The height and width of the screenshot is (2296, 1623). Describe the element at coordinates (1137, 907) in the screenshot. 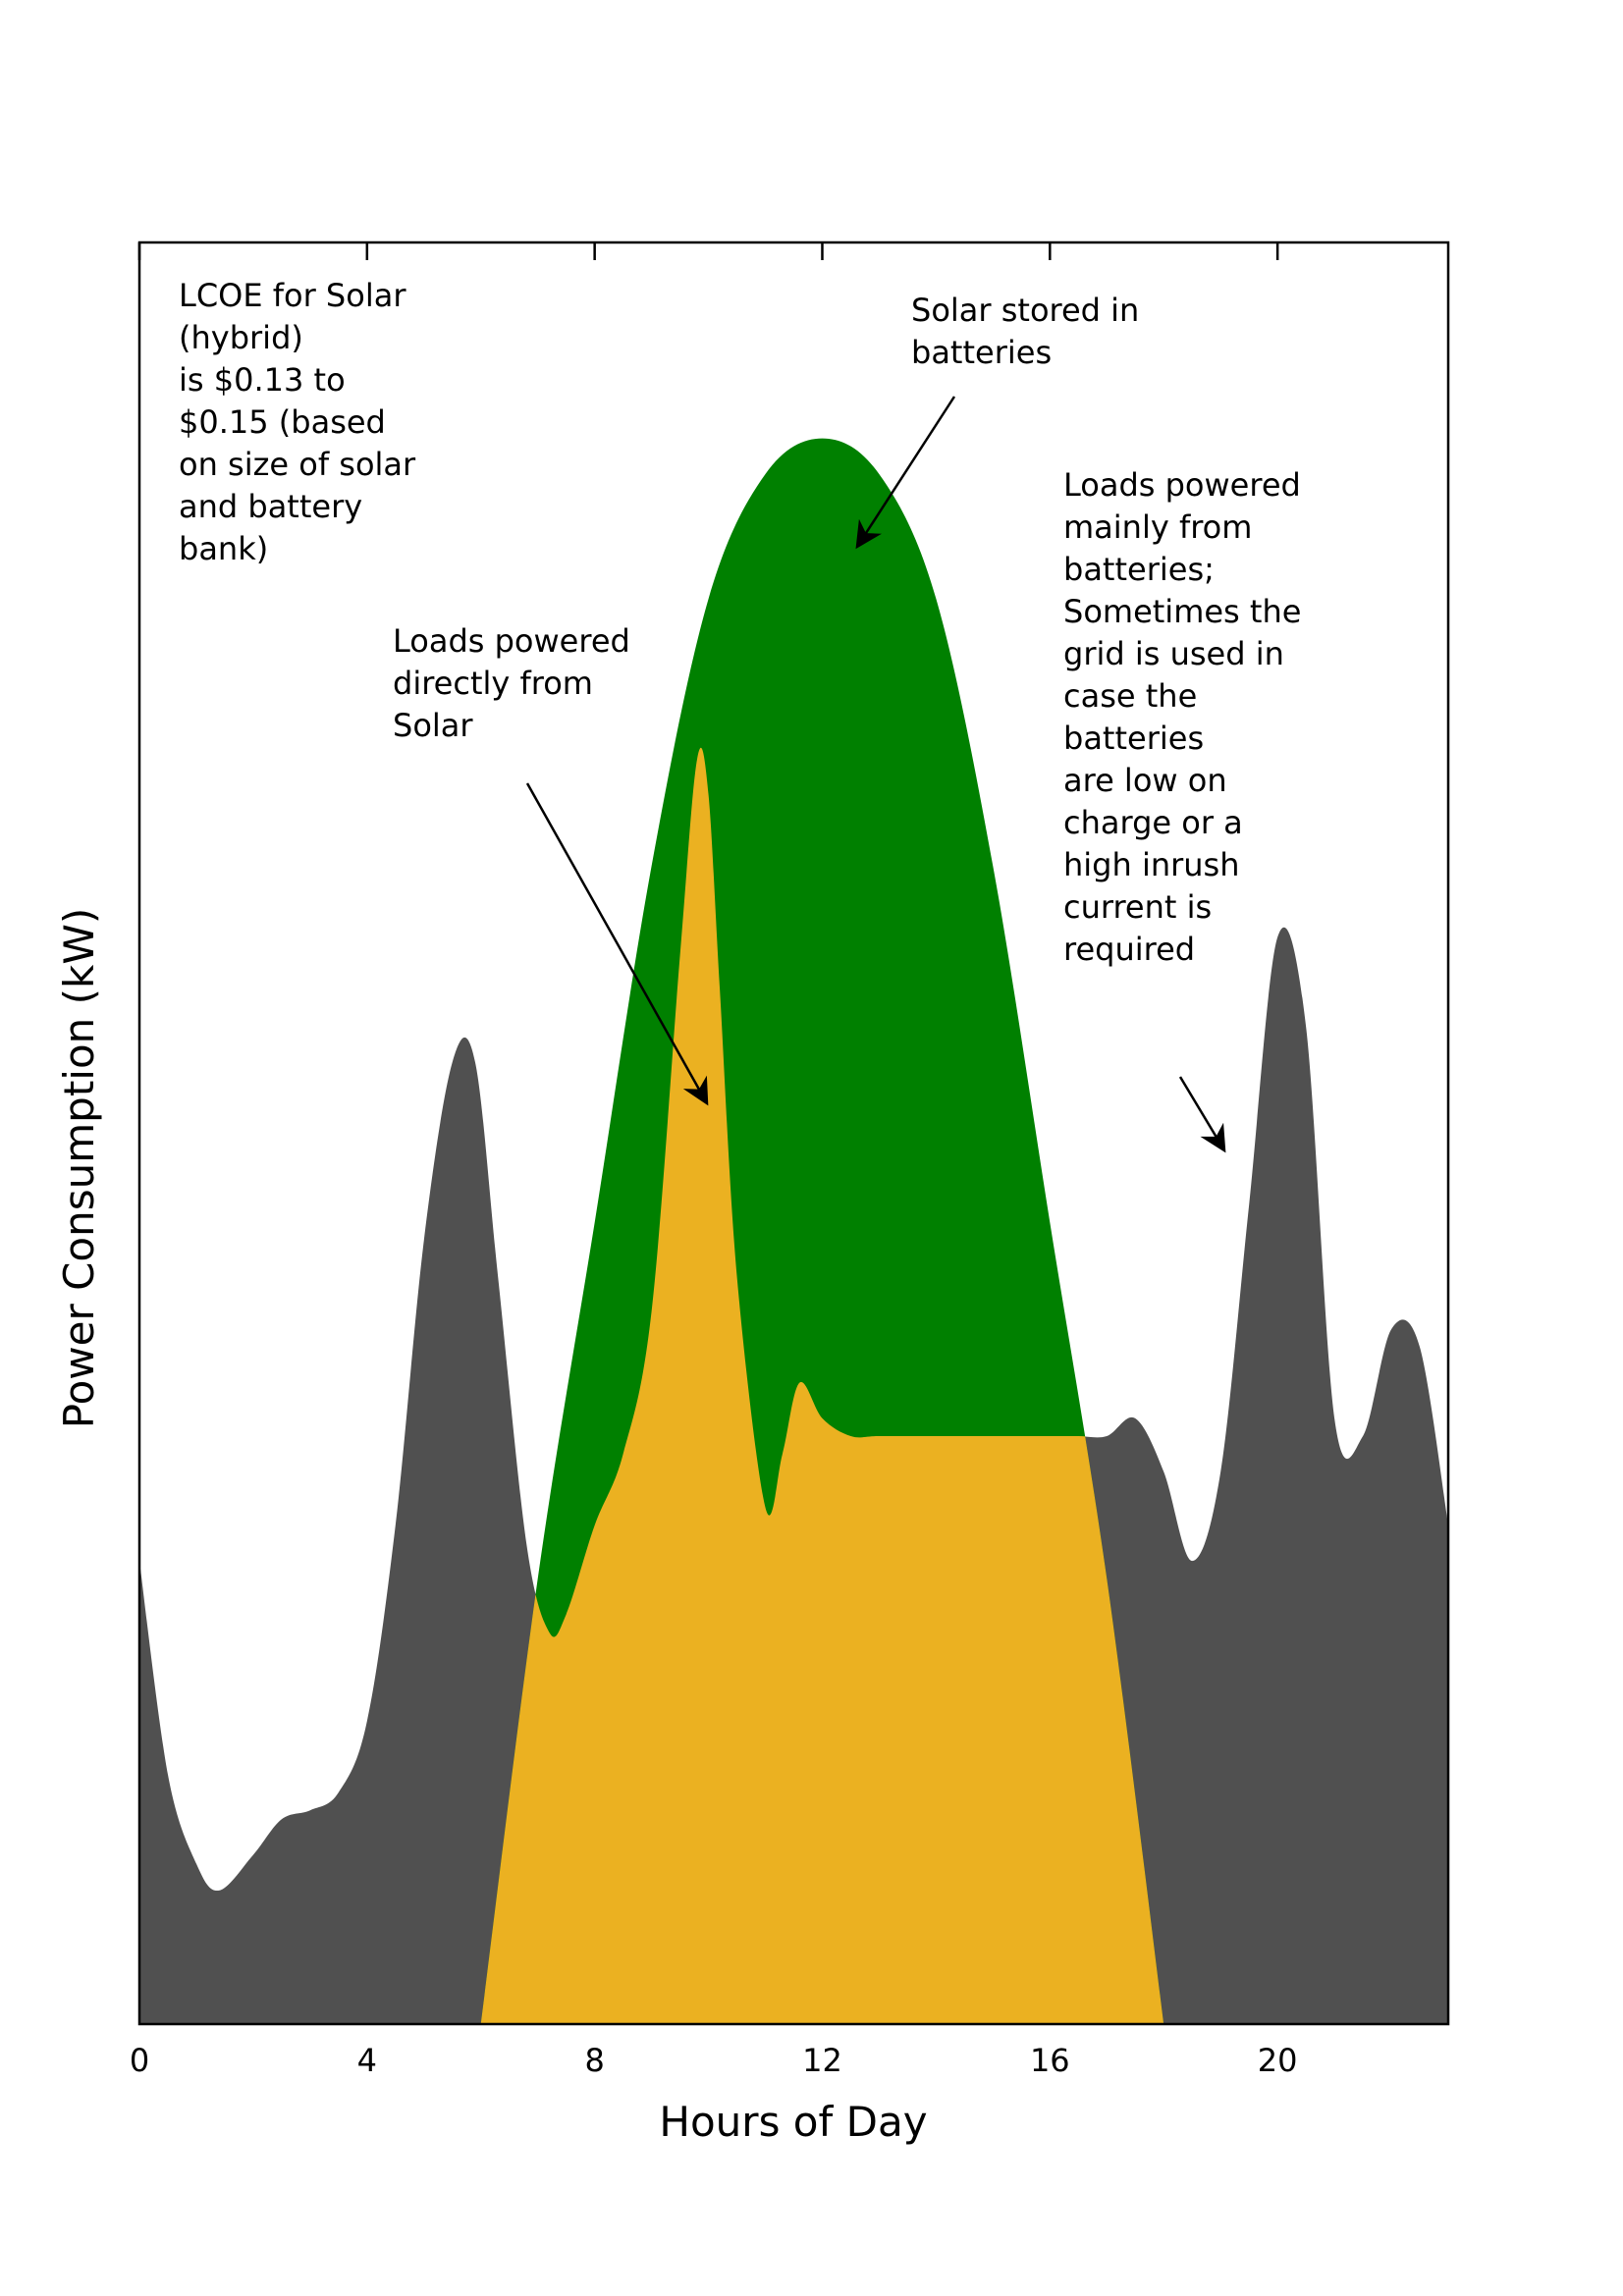

I see `annotation-line: current is` at that location.